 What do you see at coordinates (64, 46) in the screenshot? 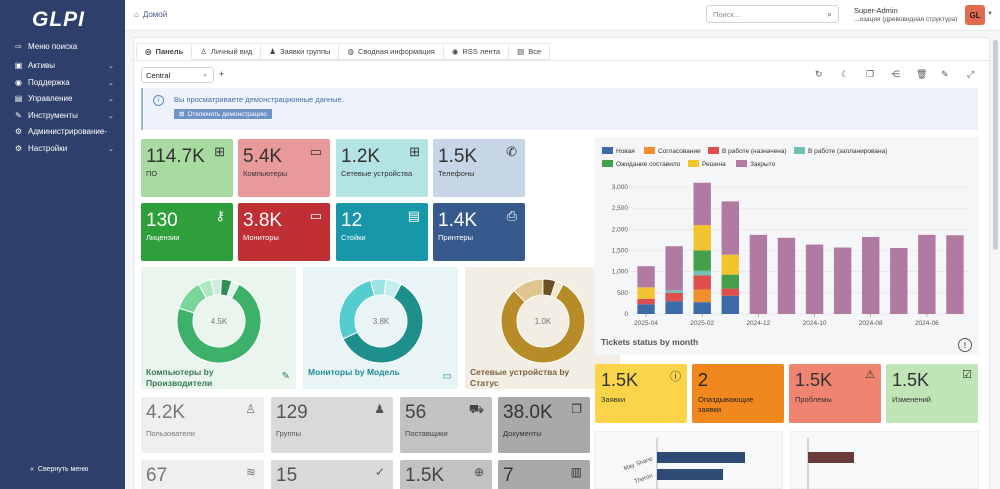
I see `sidebar-item-0: ⇨ Меню поиска` at bounding box center [64, 46].